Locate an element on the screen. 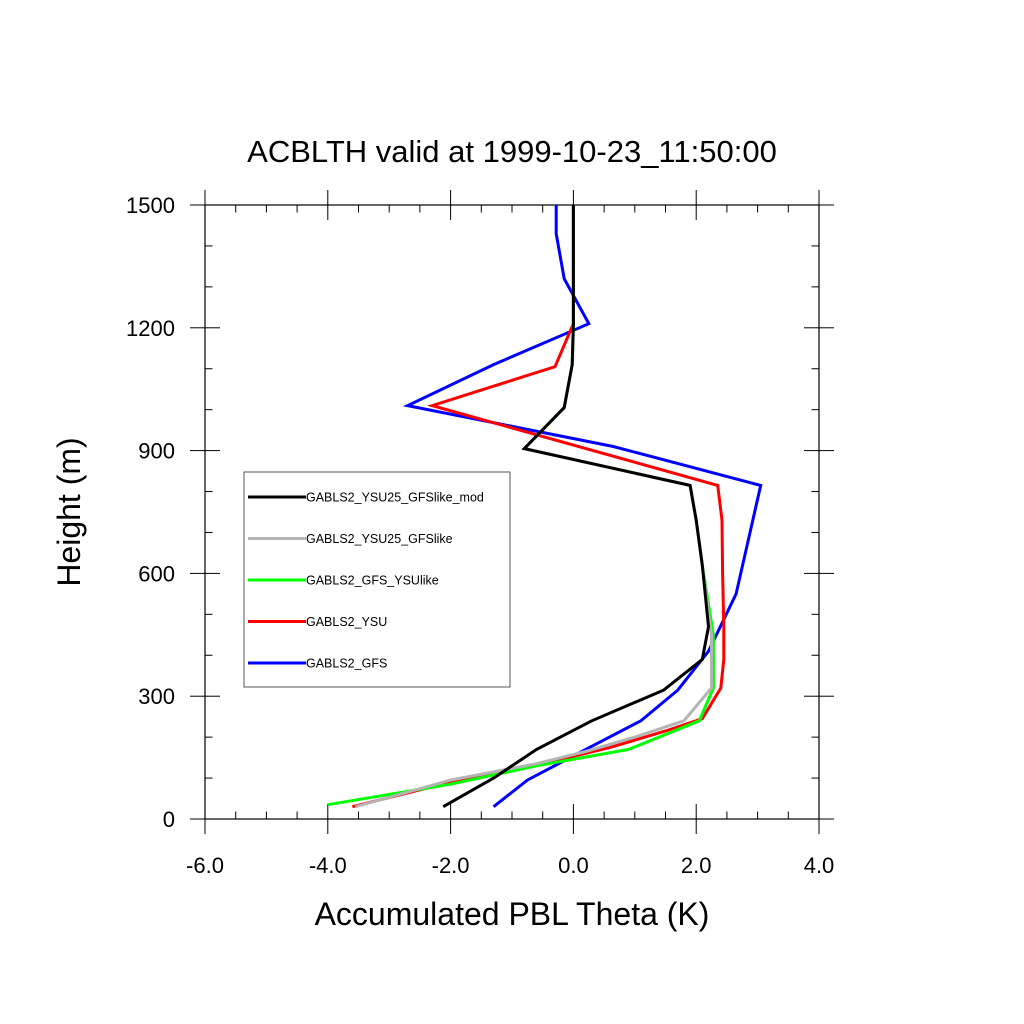 The height and width of the screenshot is (1024, 1024). legend-item-gabls2-gfs-ysulike: GABLS2_GFS_YSUlike is located at coordinates (343, 581).